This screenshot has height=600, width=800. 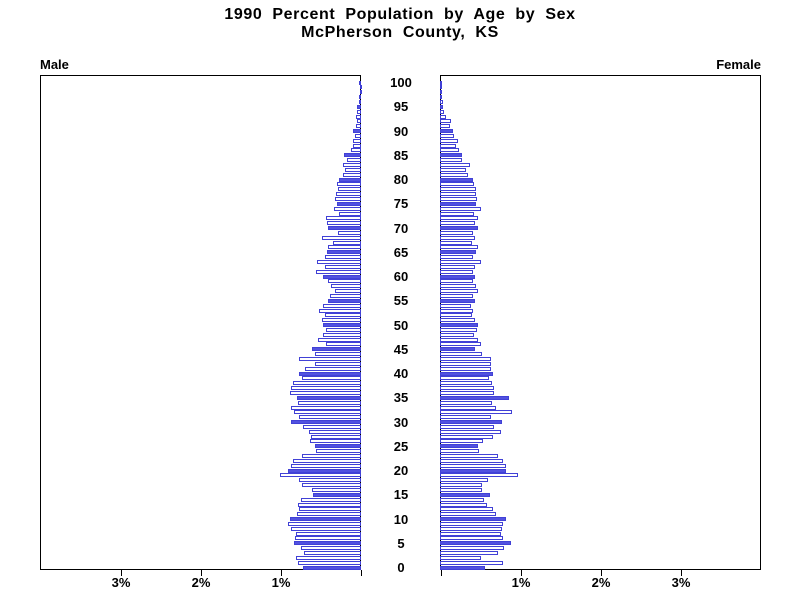 What do you see at coordinates (401, 568) in the screenshot?
I see `age-tick-label-0: 0` at bounding box center [401, 568].